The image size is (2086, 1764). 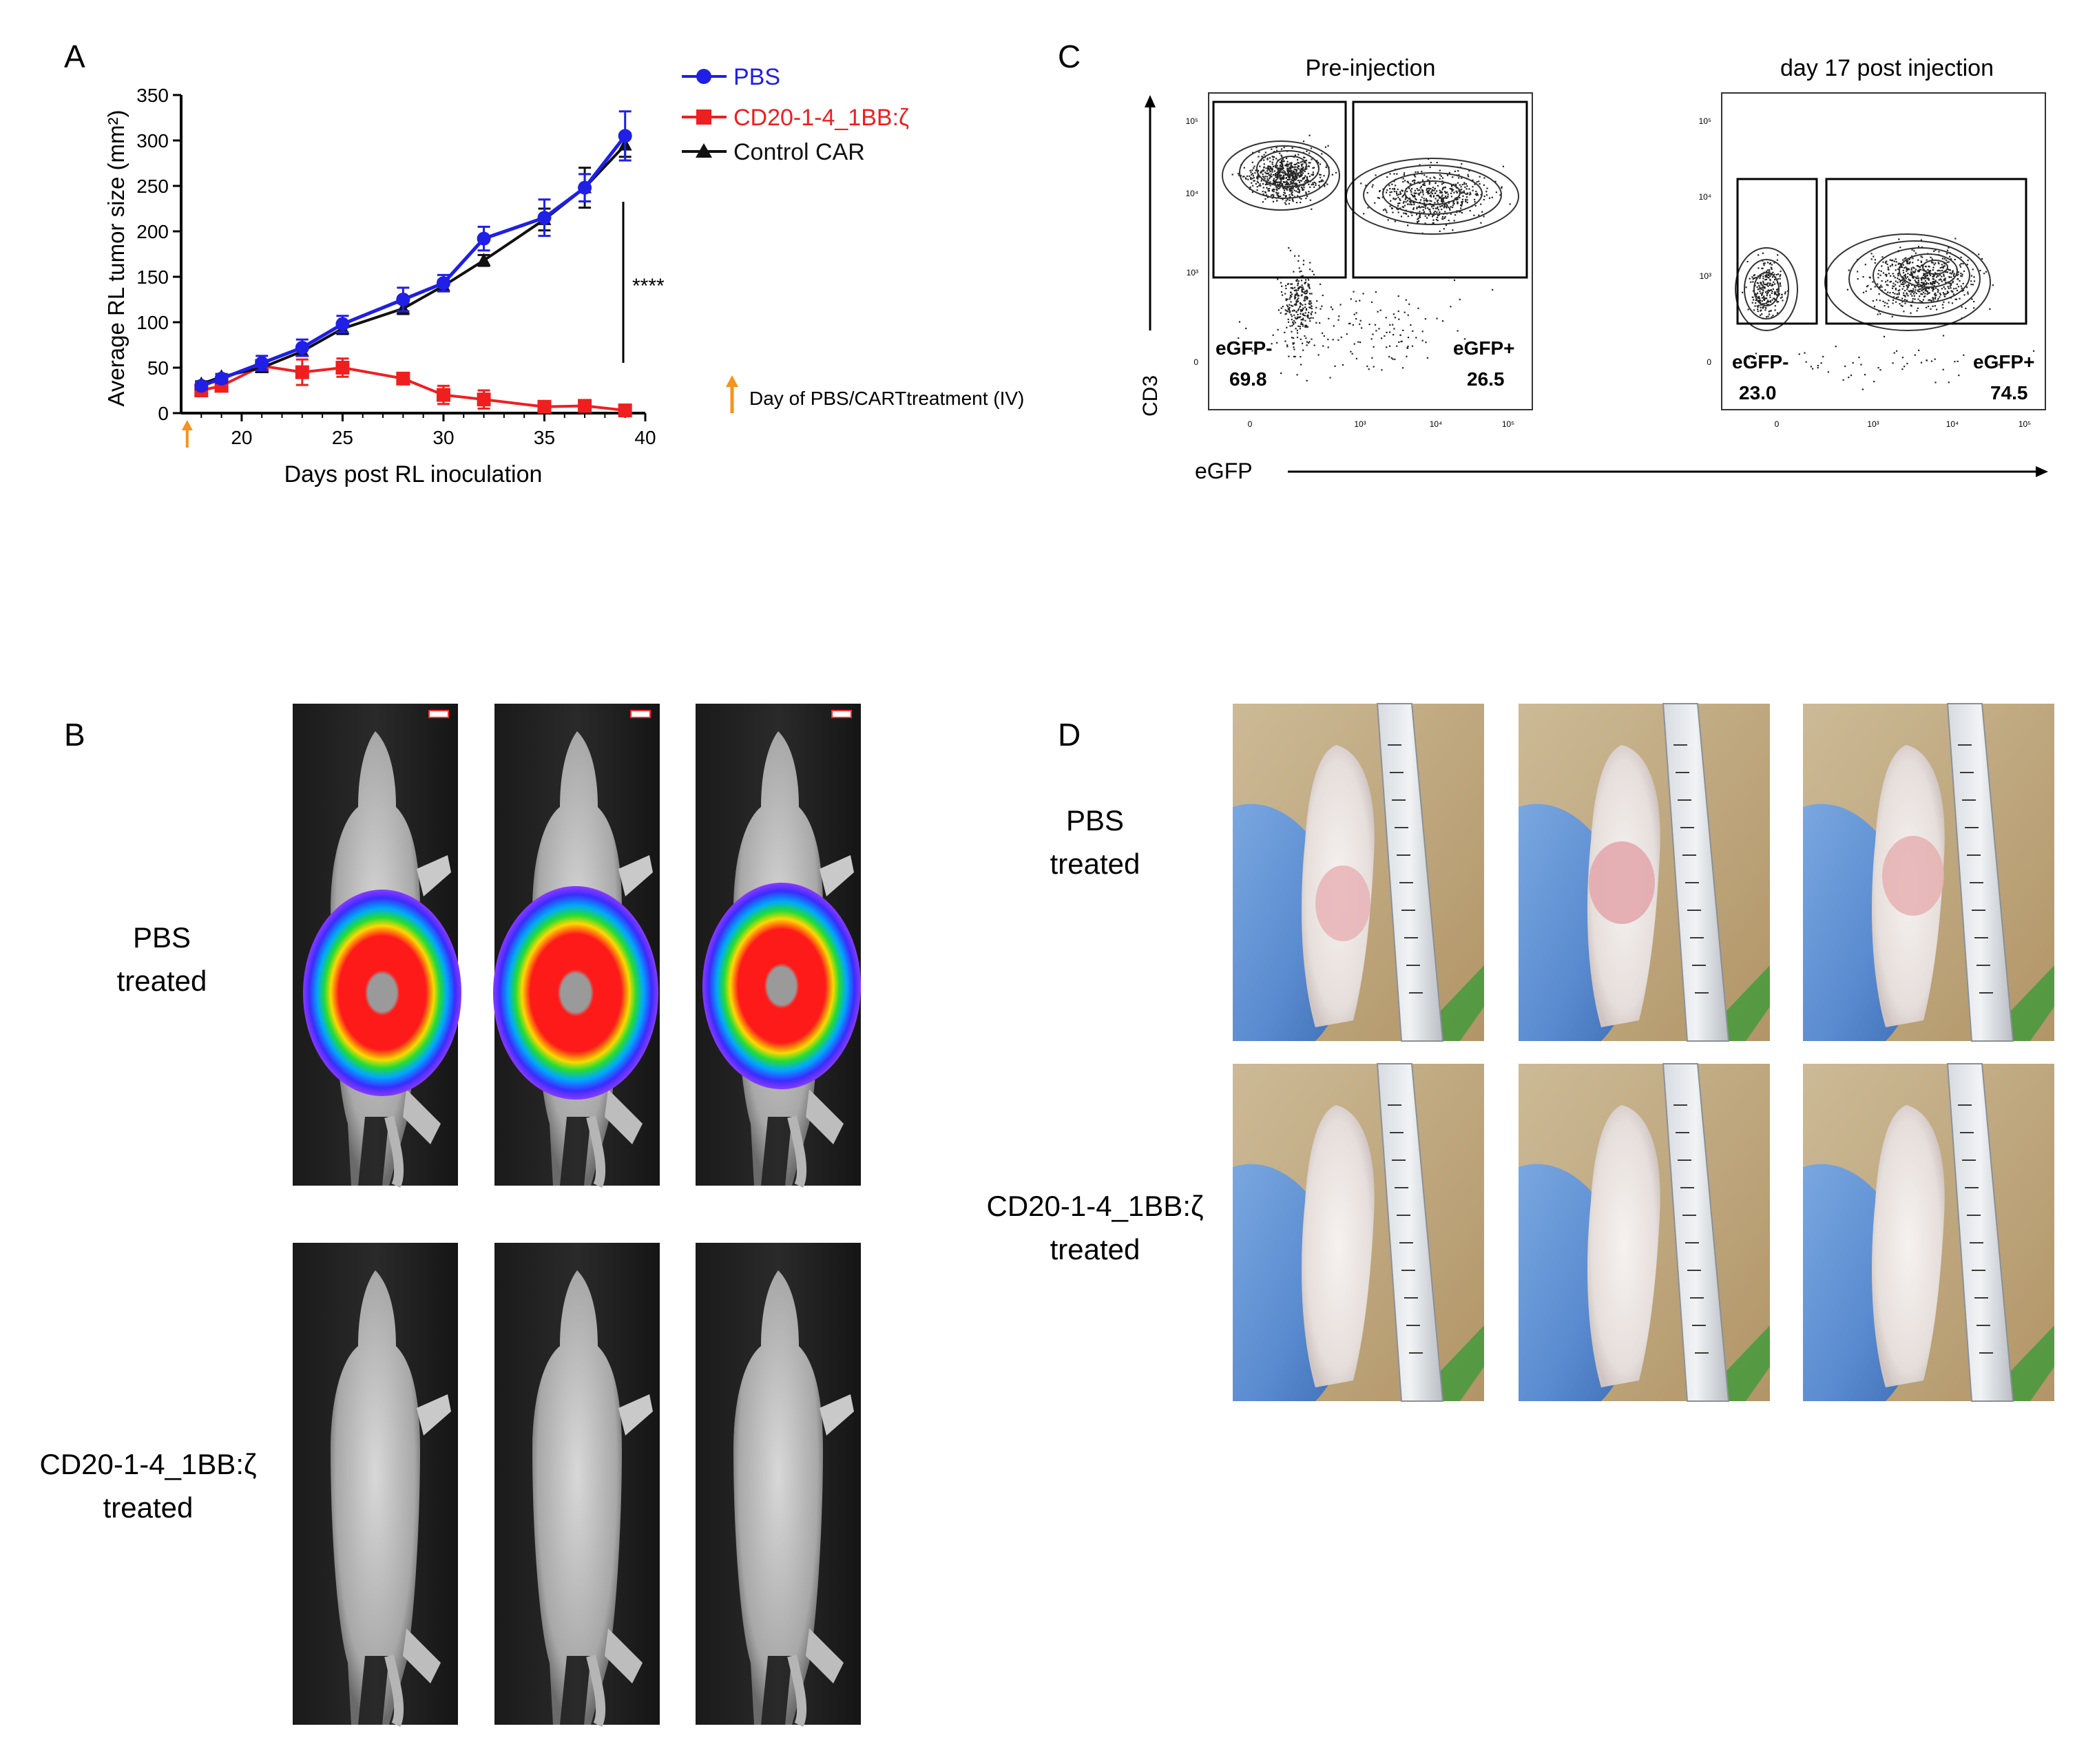 What do you see at coordinates (1150, 396) in the screenshot?
I see `cd3-axis-label: CD3` at bounding box center [1150, 396].